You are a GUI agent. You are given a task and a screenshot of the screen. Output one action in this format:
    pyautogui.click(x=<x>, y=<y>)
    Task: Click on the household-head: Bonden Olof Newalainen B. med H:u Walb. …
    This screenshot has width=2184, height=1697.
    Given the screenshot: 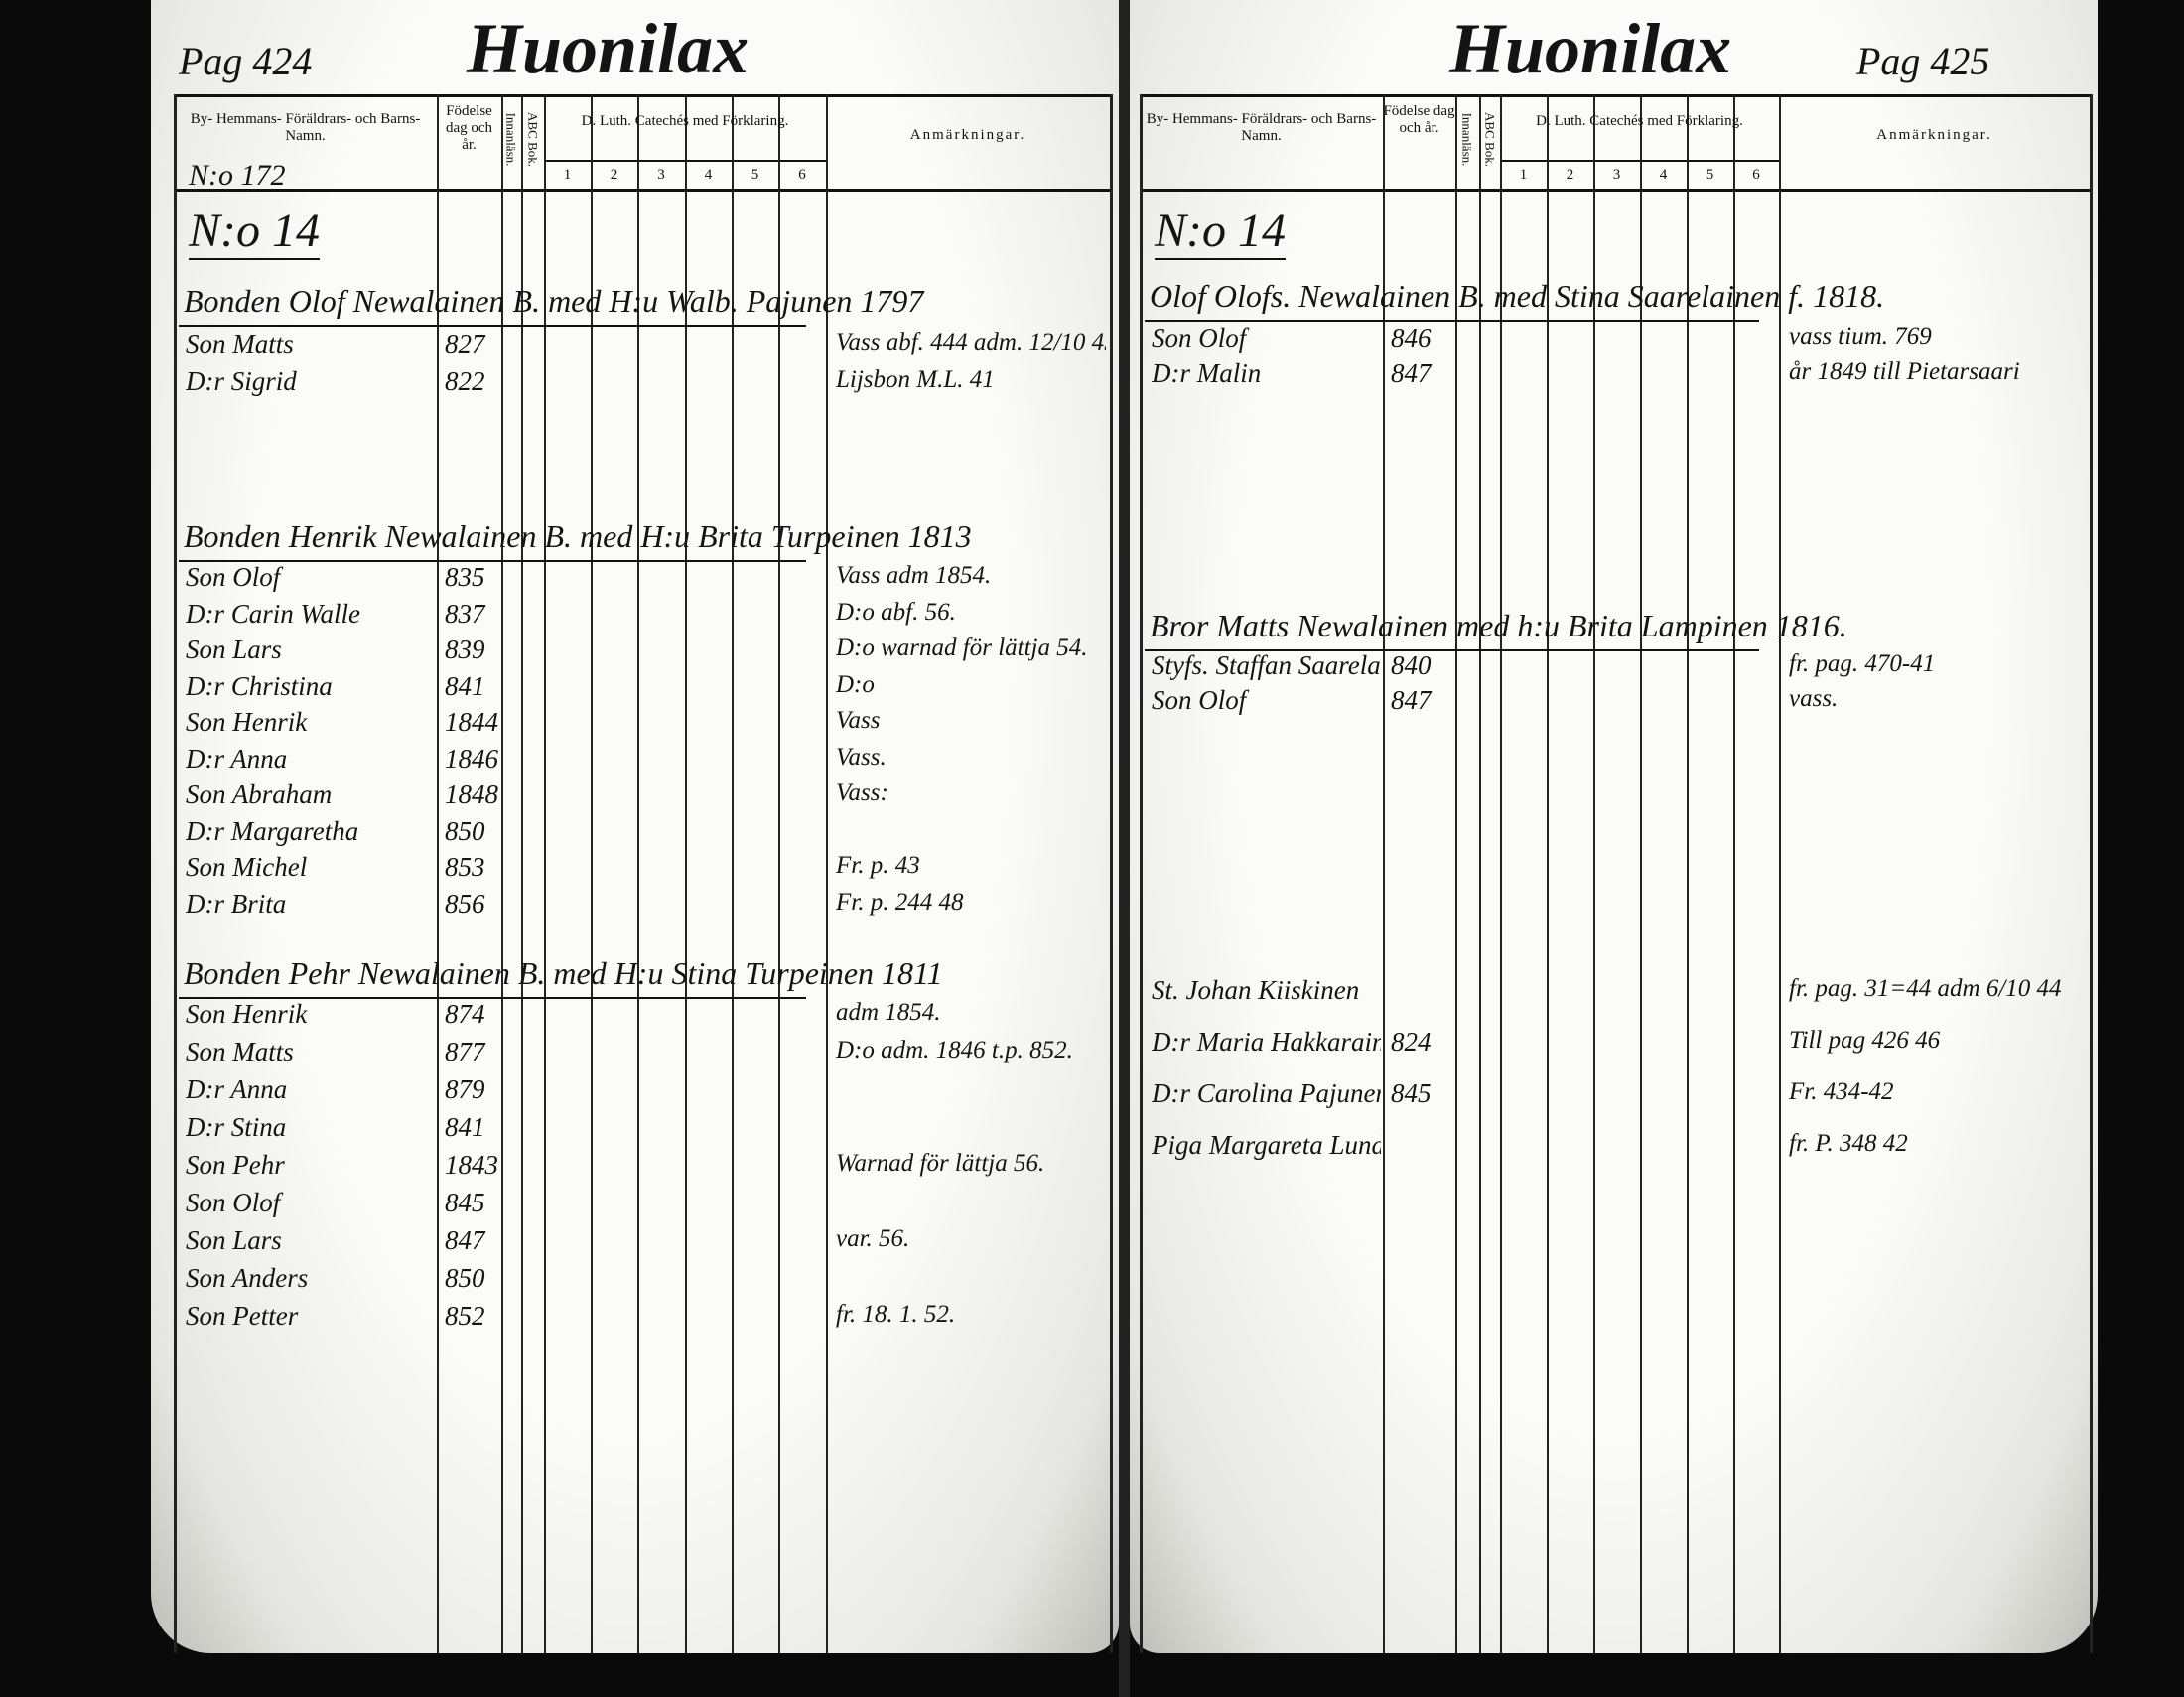 What is the action you would take?
    pyautogui.click(x=554, y=301)
    